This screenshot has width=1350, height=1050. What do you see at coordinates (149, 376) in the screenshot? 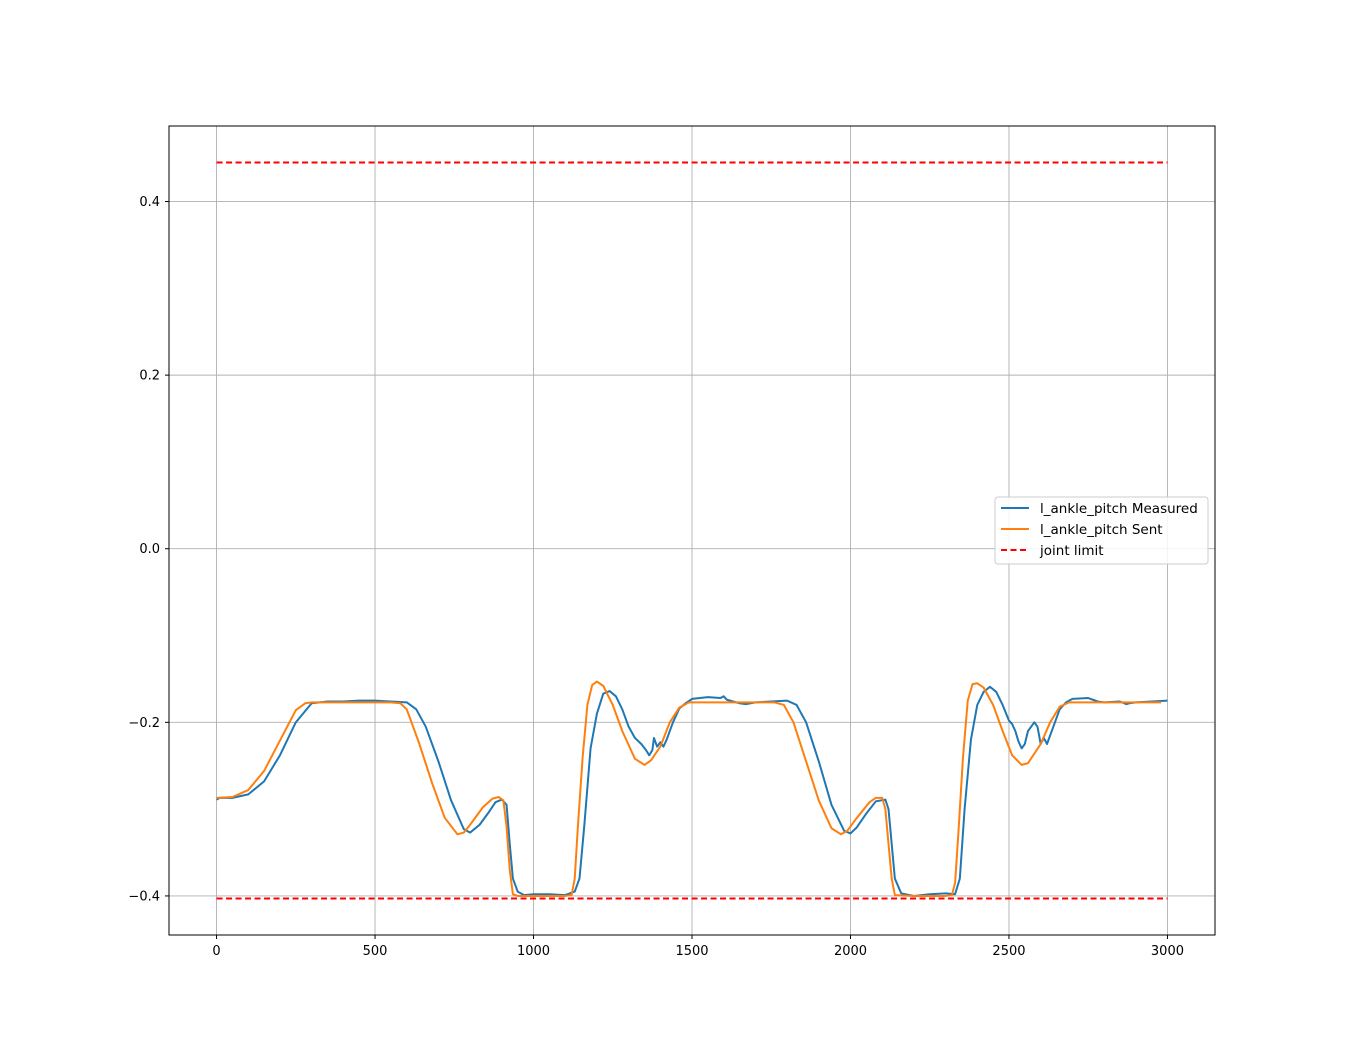
I see `y-tick-label: 0.2` at bounding box center [149, 376].